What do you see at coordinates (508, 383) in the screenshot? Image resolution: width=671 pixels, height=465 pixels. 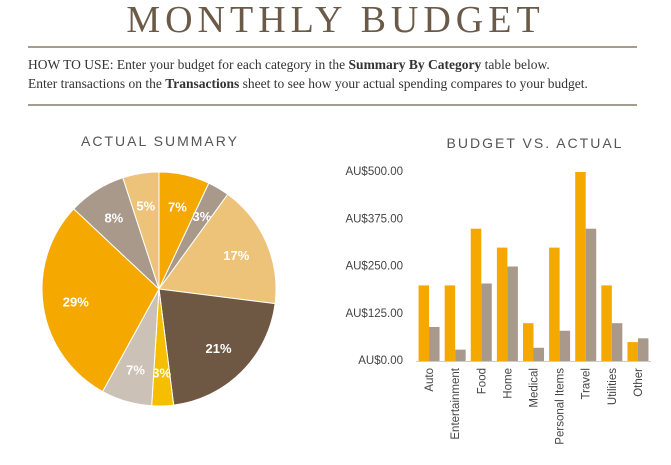 I see `x-tick-label: Home` at bounding box center [508, 383].